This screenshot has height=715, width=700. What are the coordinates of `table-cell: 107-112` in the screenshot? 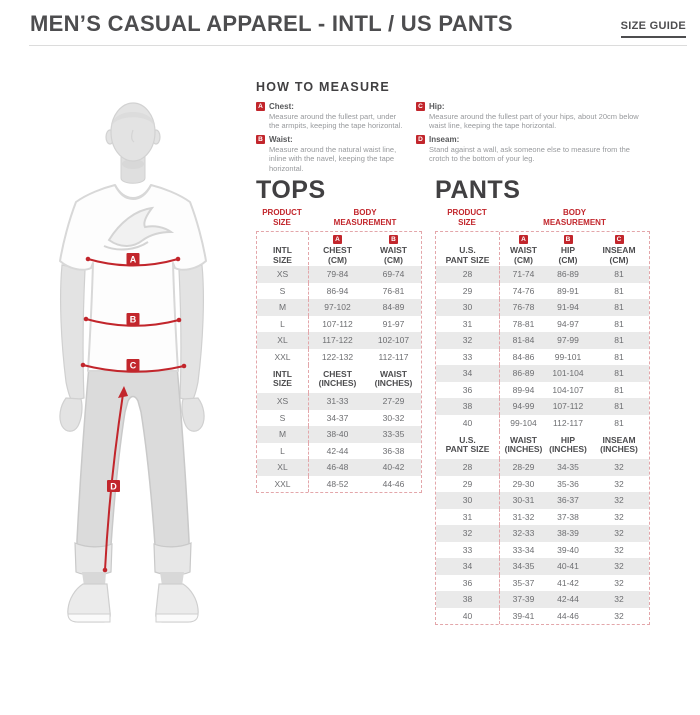 It's located at (337, 323).